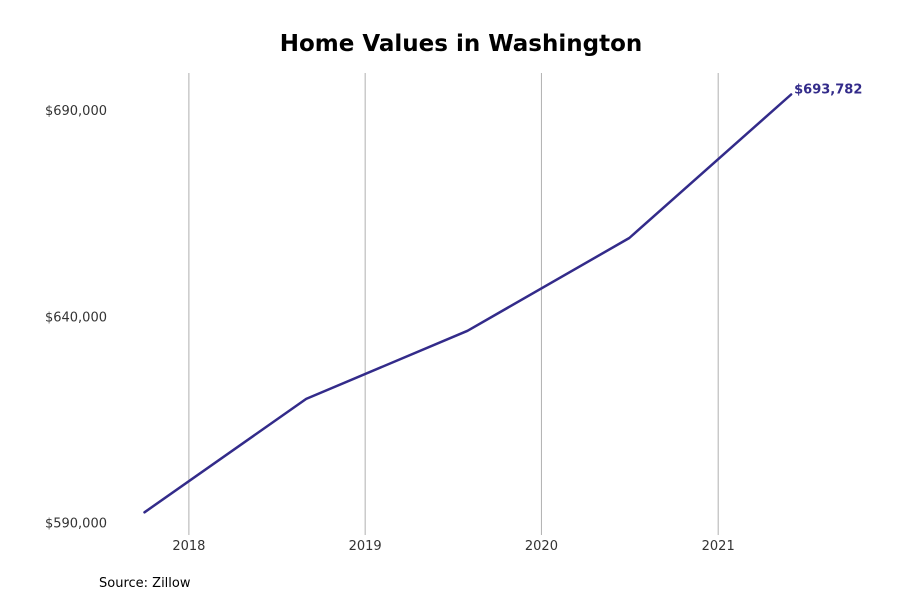  I want to click on chart-title: Home Values in Washington, so click(461, 44).